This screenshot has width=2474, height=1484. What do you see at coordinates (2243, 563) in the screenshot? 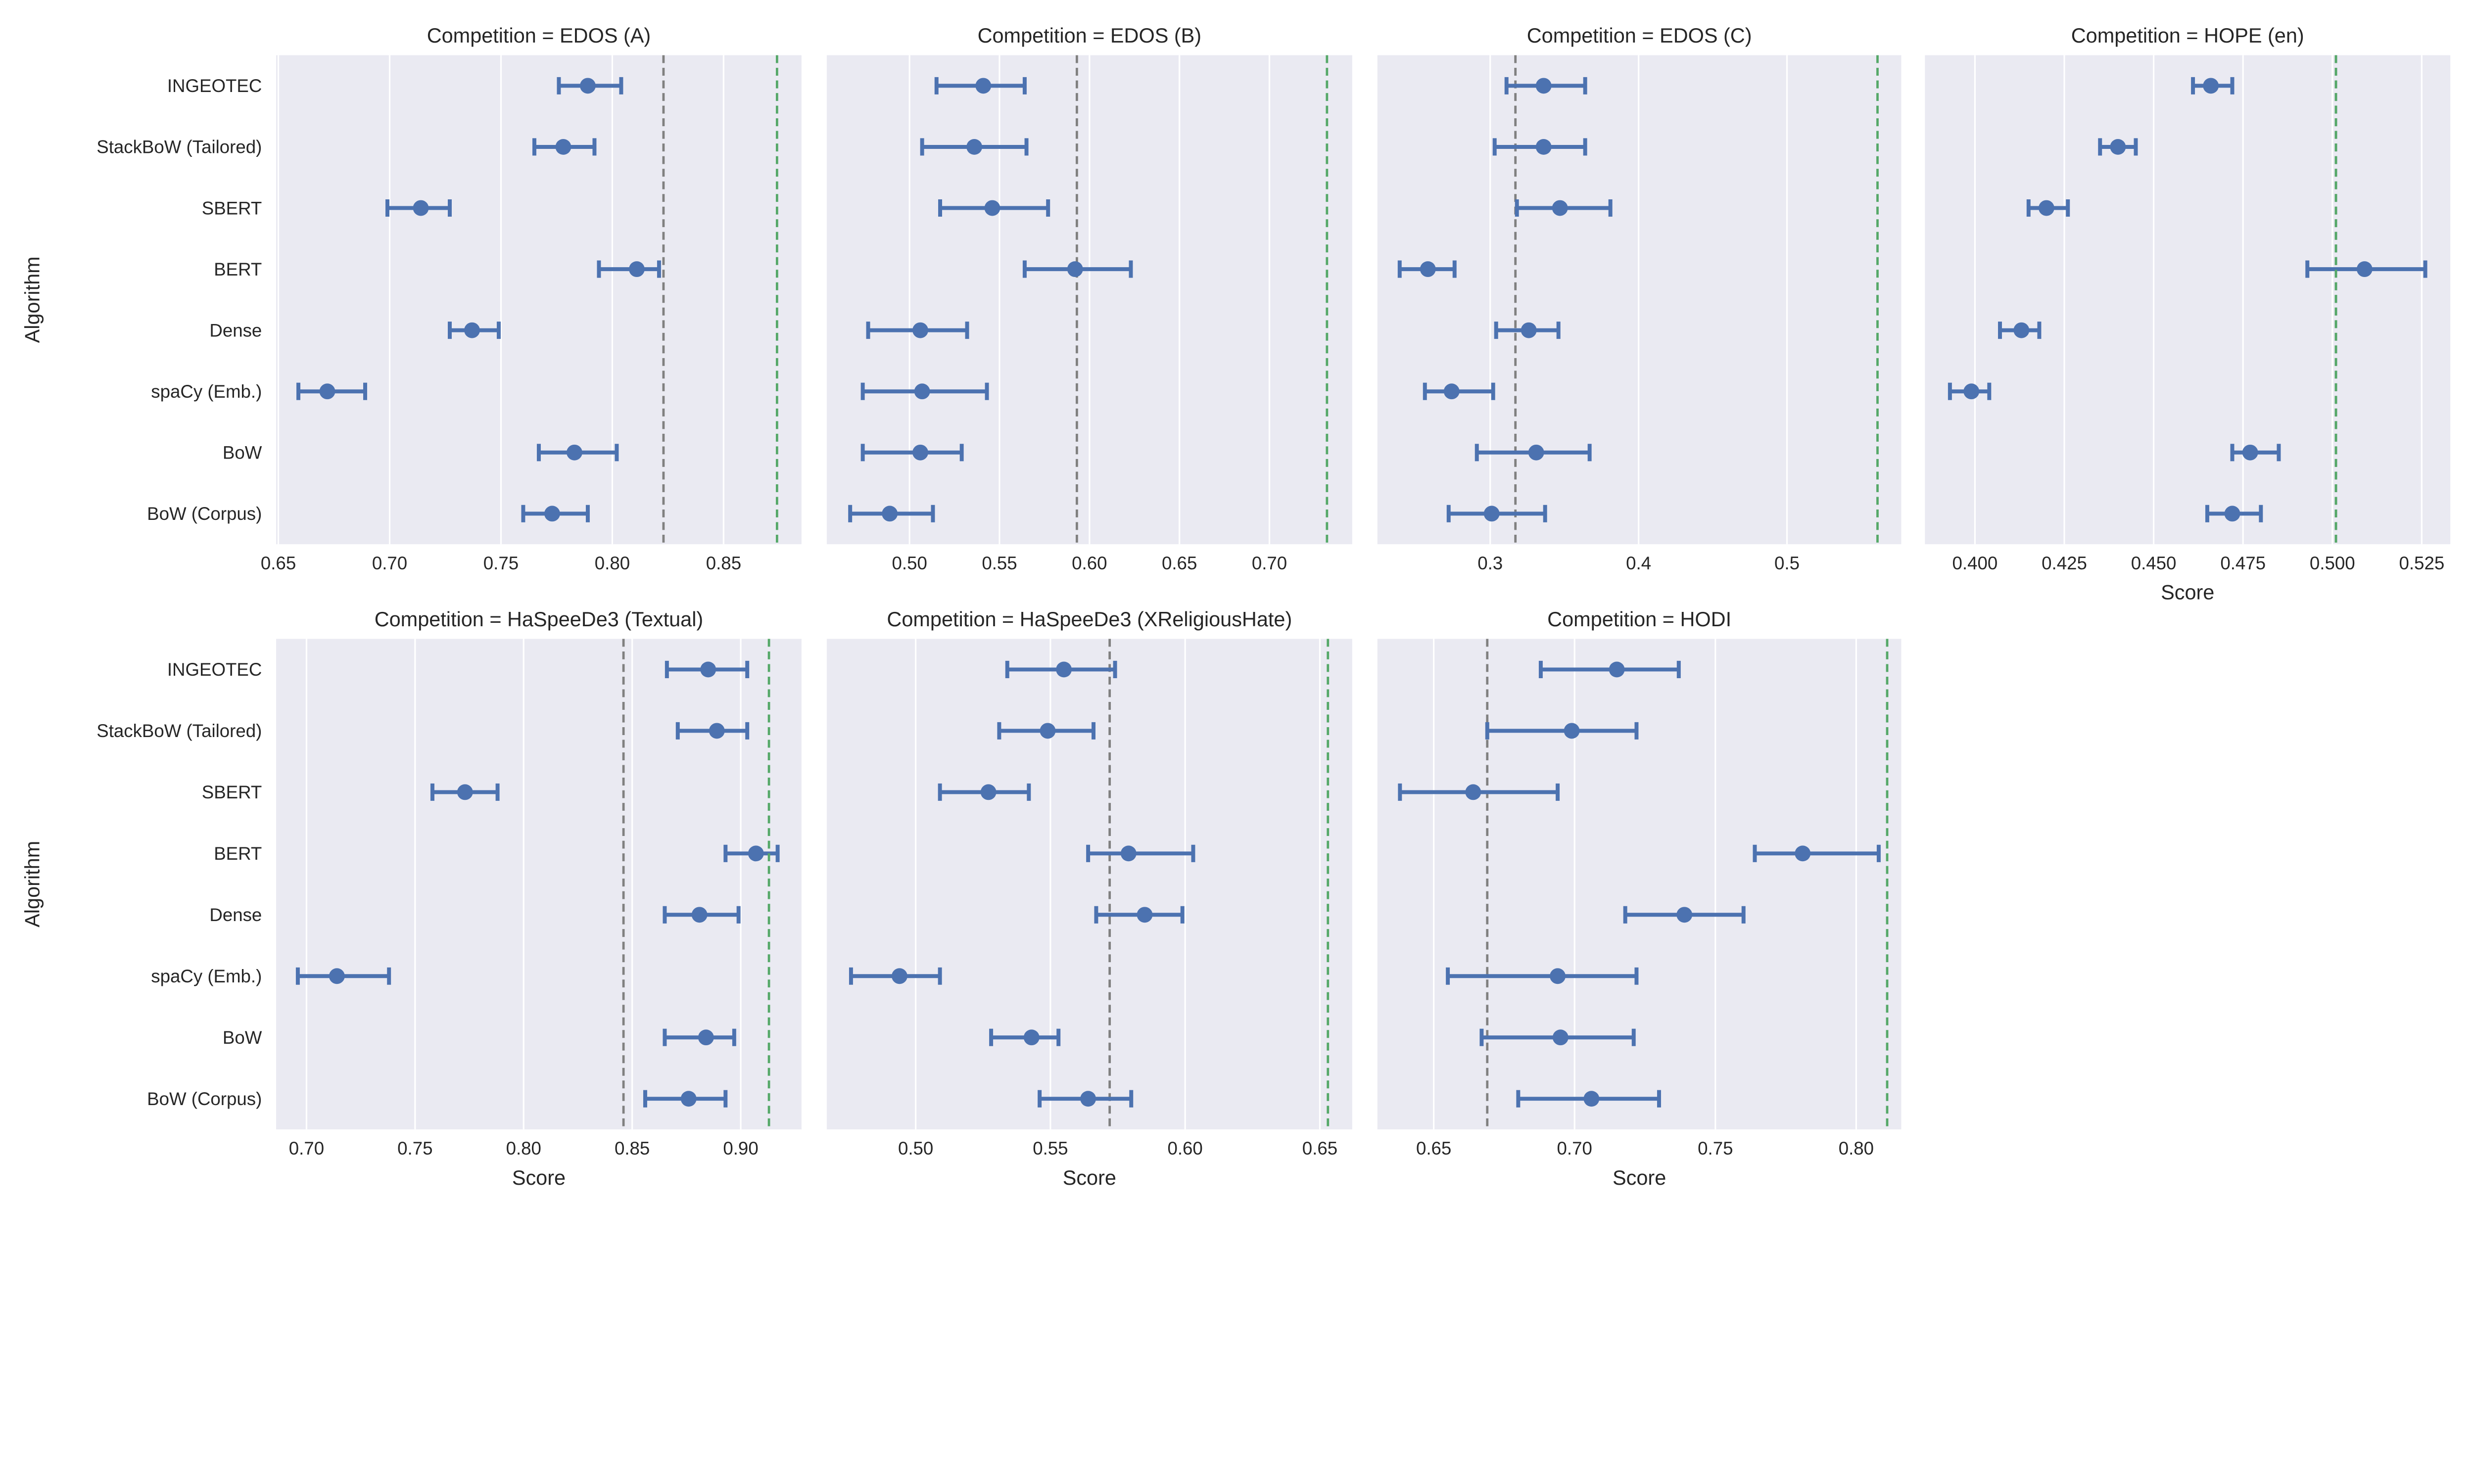
I see `x-tick-label: 0.475` at bounding box center [2243, 563].